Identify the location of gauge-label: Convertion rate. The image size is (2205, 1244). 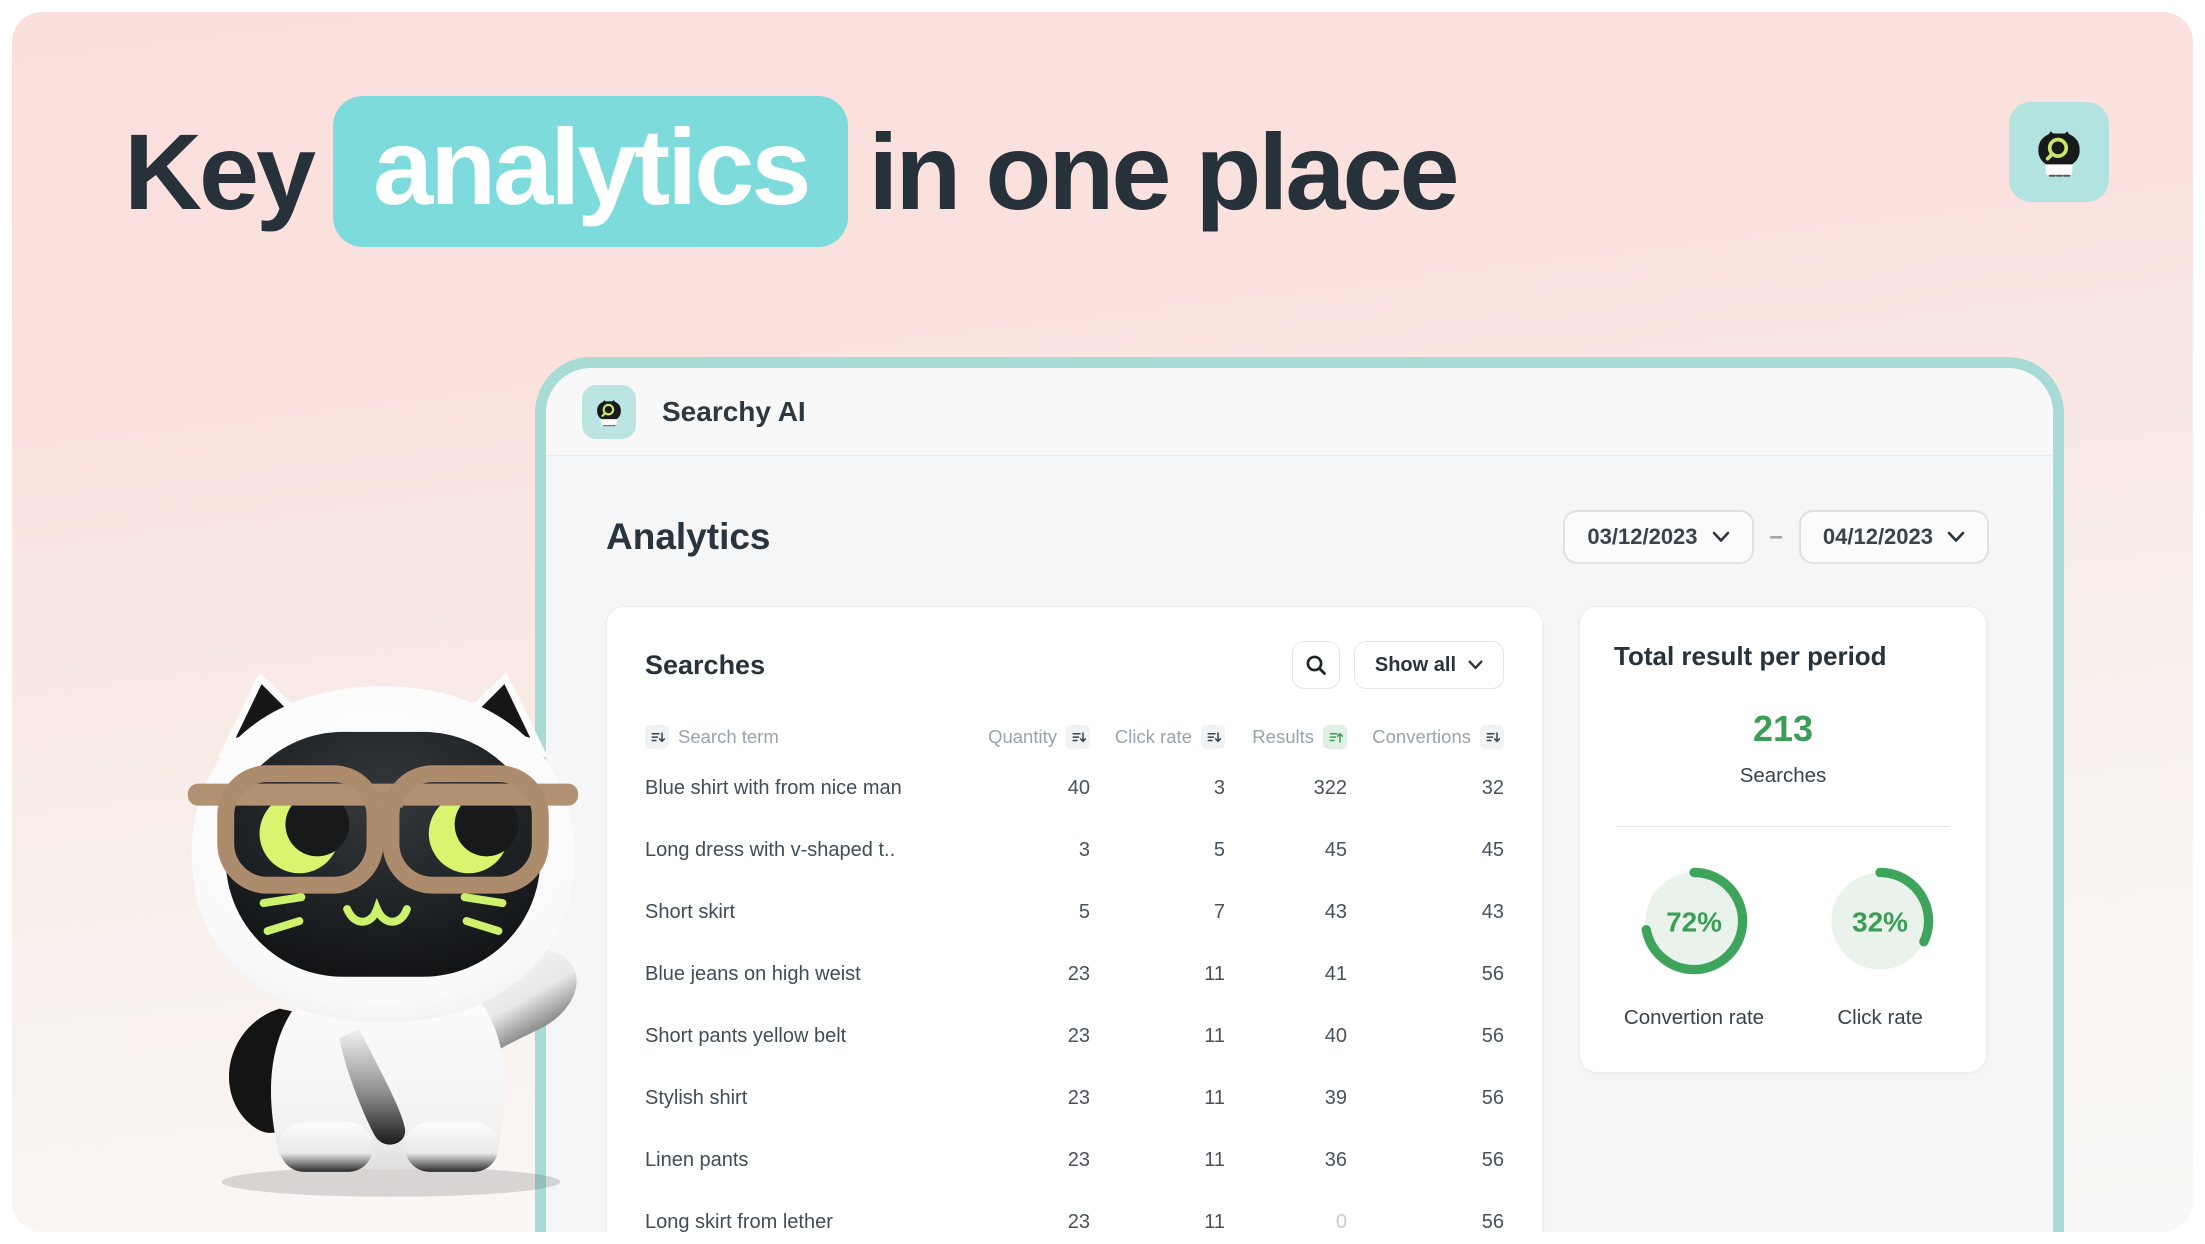
(1694, 1017).